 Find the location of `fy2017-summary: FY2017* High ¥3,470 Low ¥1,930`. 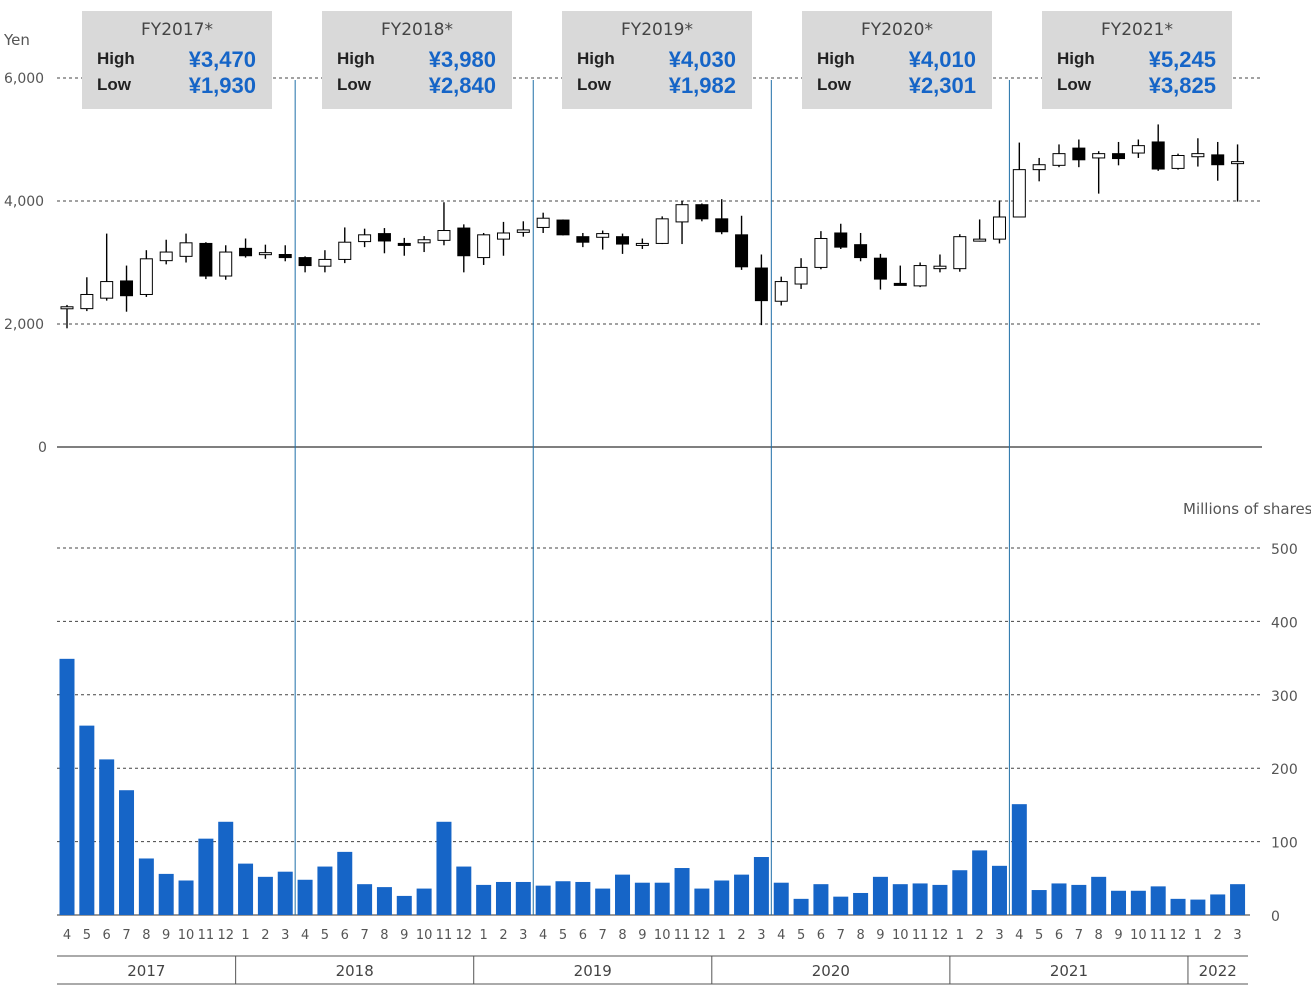

fy2017-summary: FY2017* High ¥3,470 Low ¥1,930 is located at coordinates (177, 60).